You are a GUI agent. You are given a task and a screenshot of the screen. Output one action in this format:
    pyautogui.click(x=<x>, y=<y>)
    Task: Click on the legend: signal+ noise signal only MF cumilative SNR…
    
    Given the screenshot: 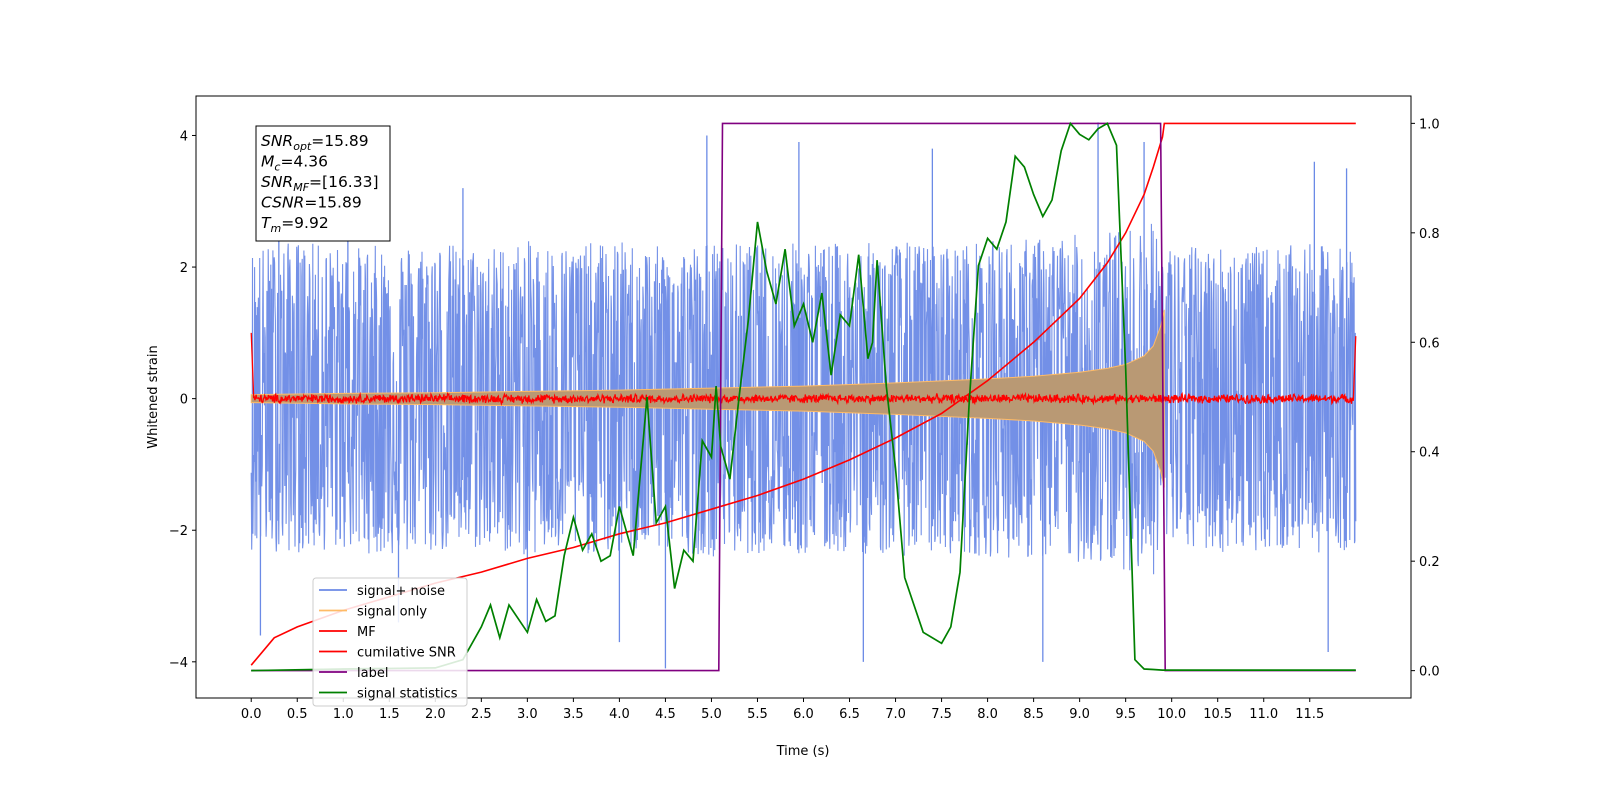 What is the action you would take?
    pyautogui.click(x=390, y=642)
    